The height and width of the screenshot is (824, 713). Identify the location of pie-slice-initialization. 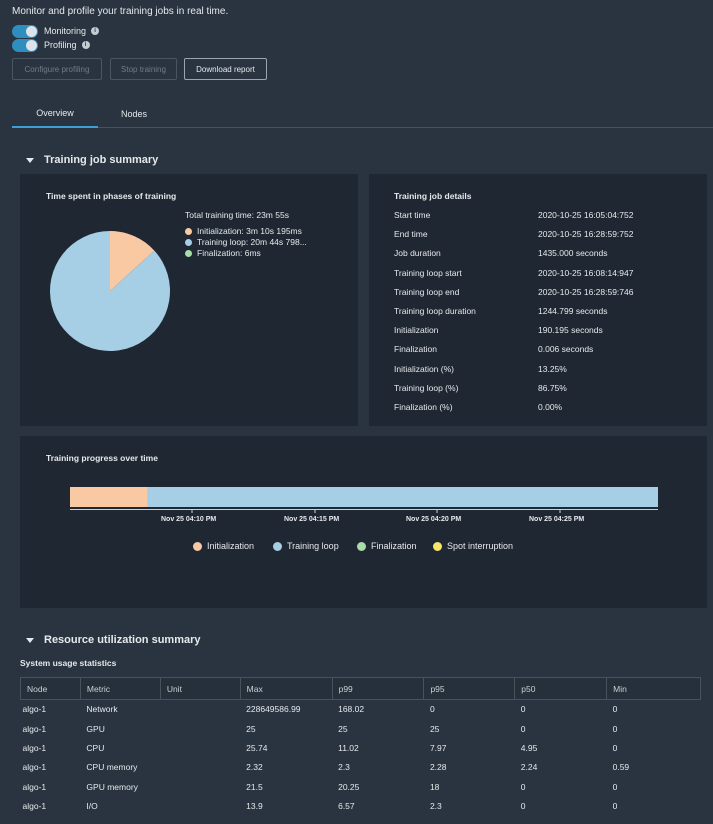
(132, 261).